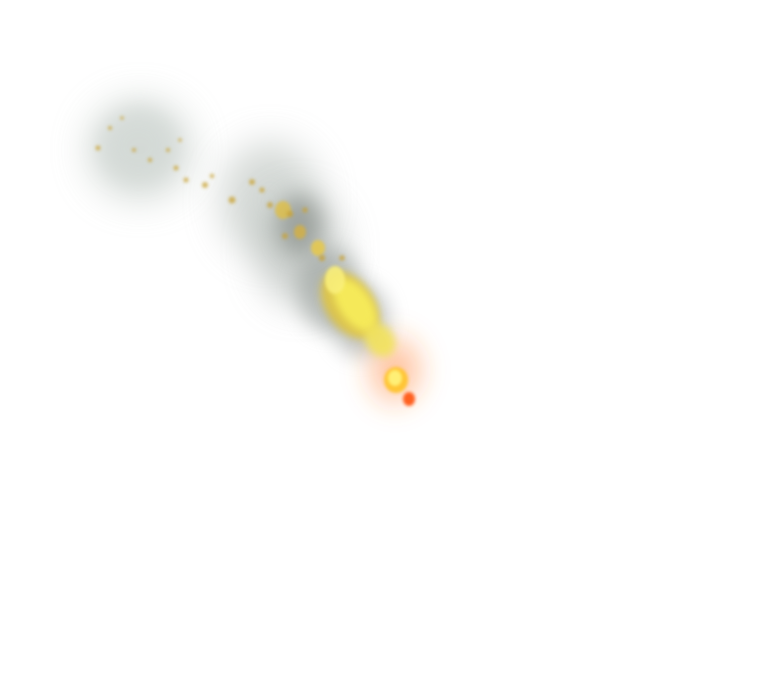 The width and height of the screenshot is (764, 700). I want to click on spark-particles, so click(220, 189).